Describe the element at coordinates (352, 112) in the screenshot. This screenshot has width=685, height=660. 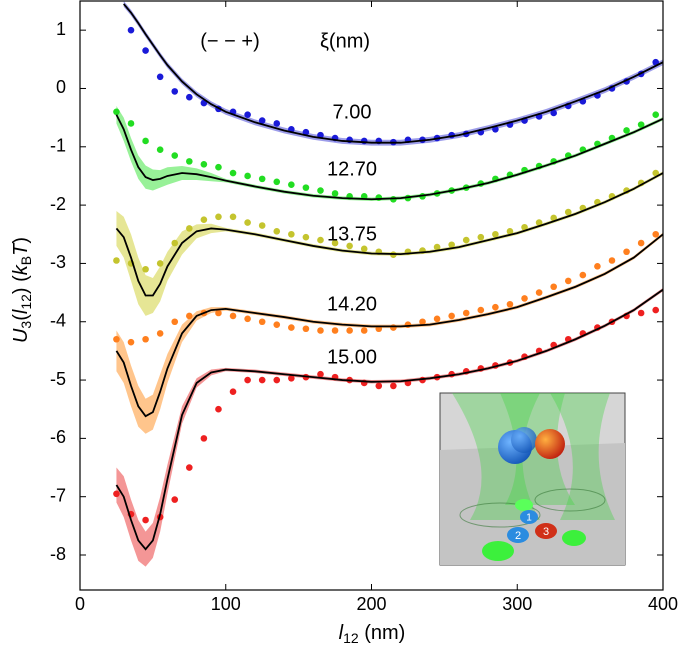
I see `series-label: 7.00` at that location.